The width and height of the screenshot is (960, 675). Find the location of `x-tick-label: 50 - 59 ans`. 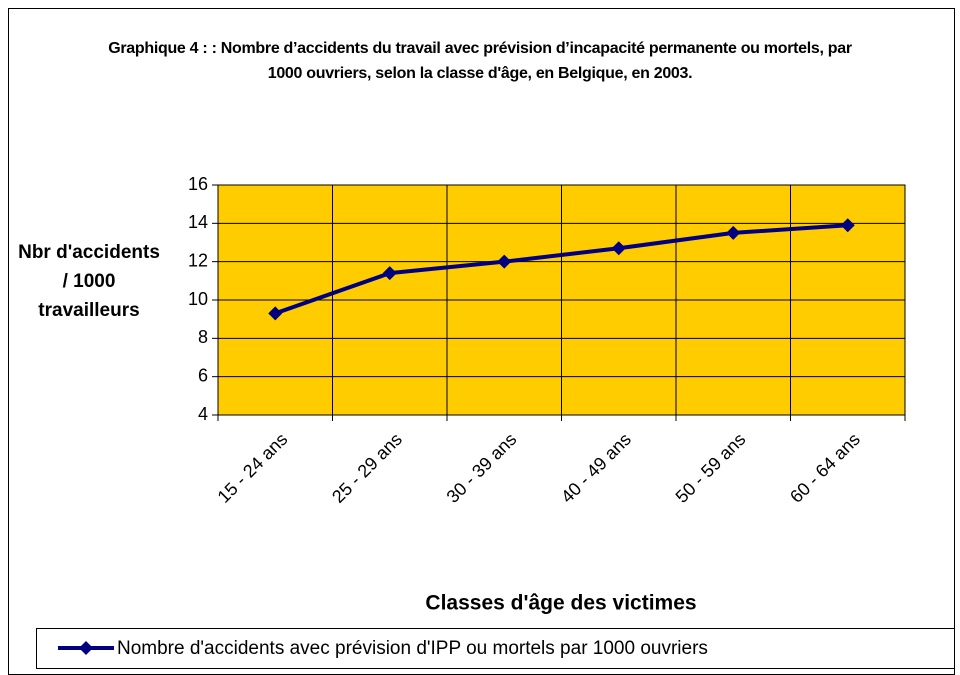

x-tick-label: 50 - 59 ans is located at coordinates (711, 468).